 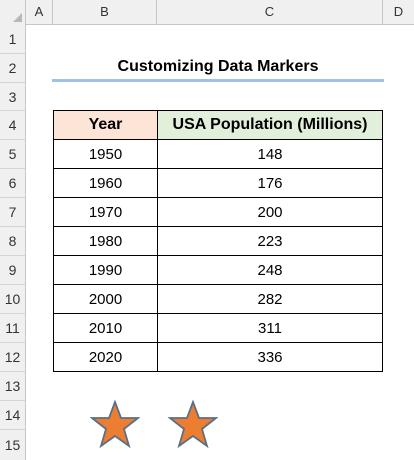 I want to click on column-header-a: A, so click(x=39, y=12).